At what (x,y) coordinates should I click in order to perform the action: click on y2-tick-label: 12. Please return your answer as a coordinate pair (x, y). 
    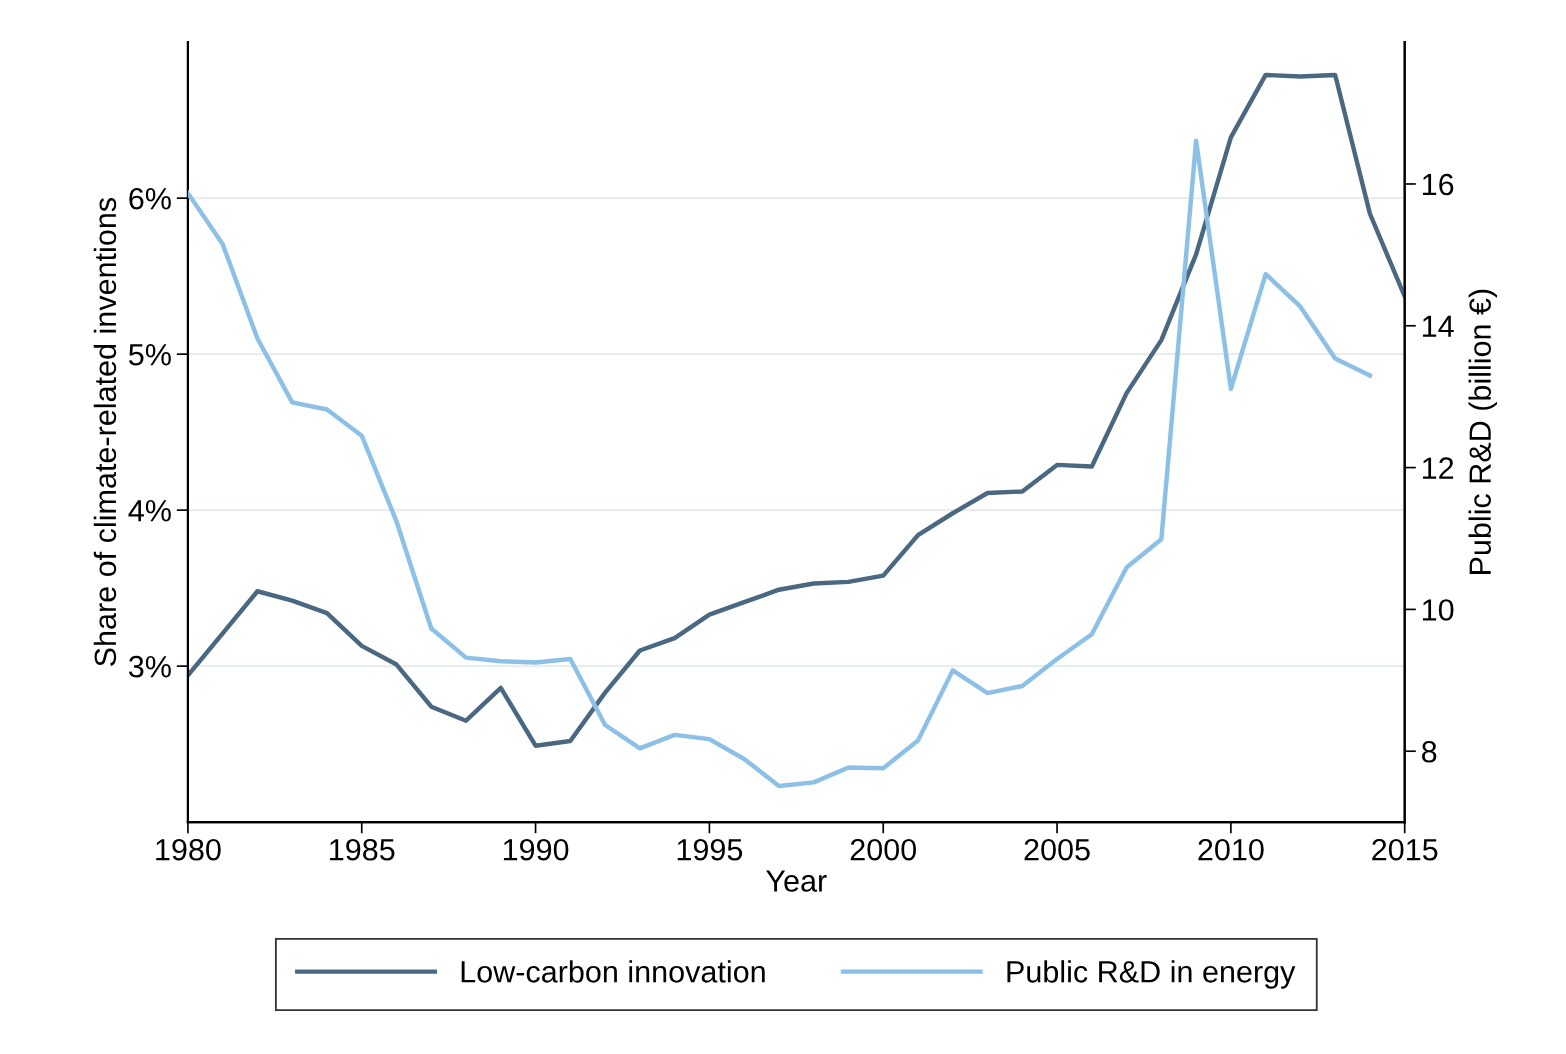
    Looking at the image, I should click on (1438, 468).